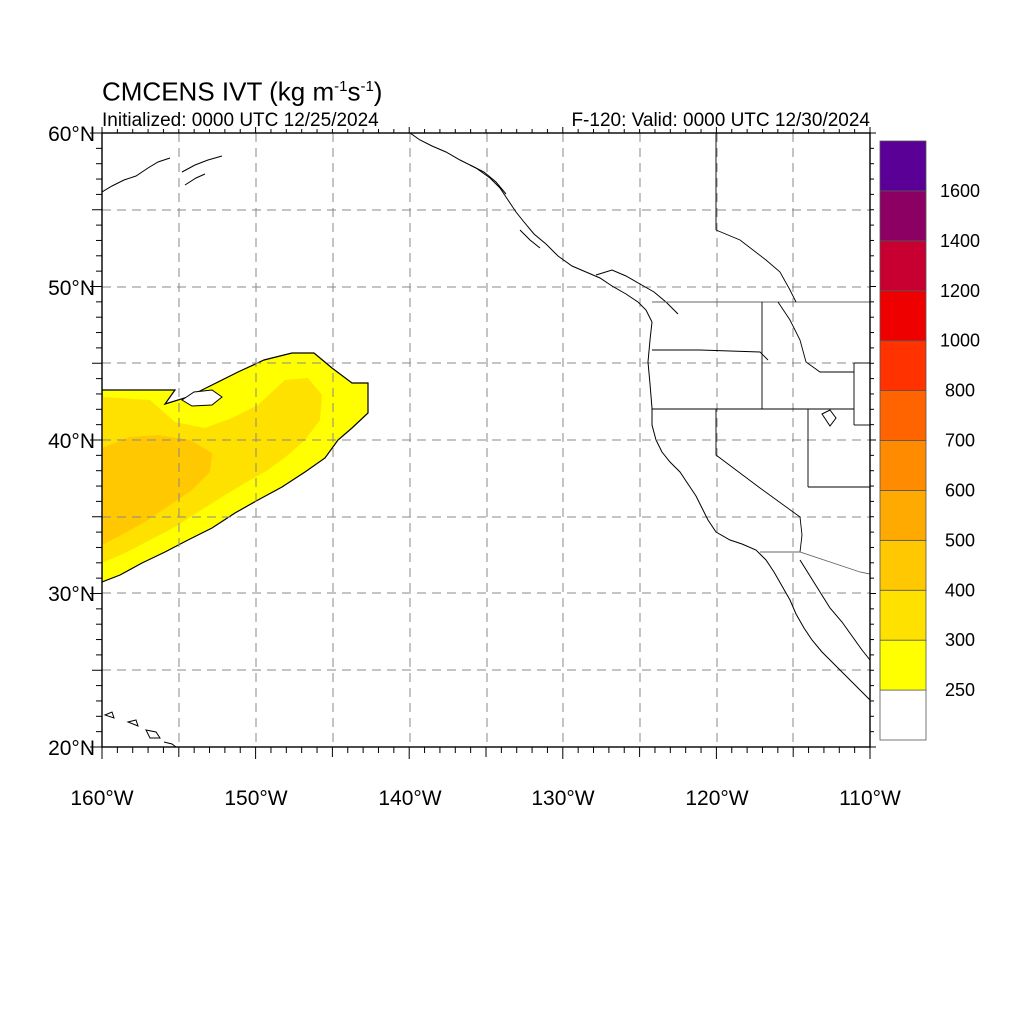  I want to click on lon-label-120w: 120°W, so click(716, 798).